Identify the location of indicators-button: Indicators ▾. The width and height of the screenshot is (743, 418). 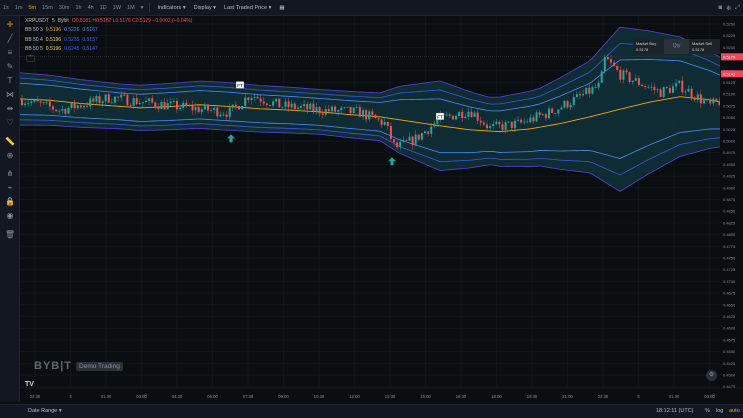
(171, 8).